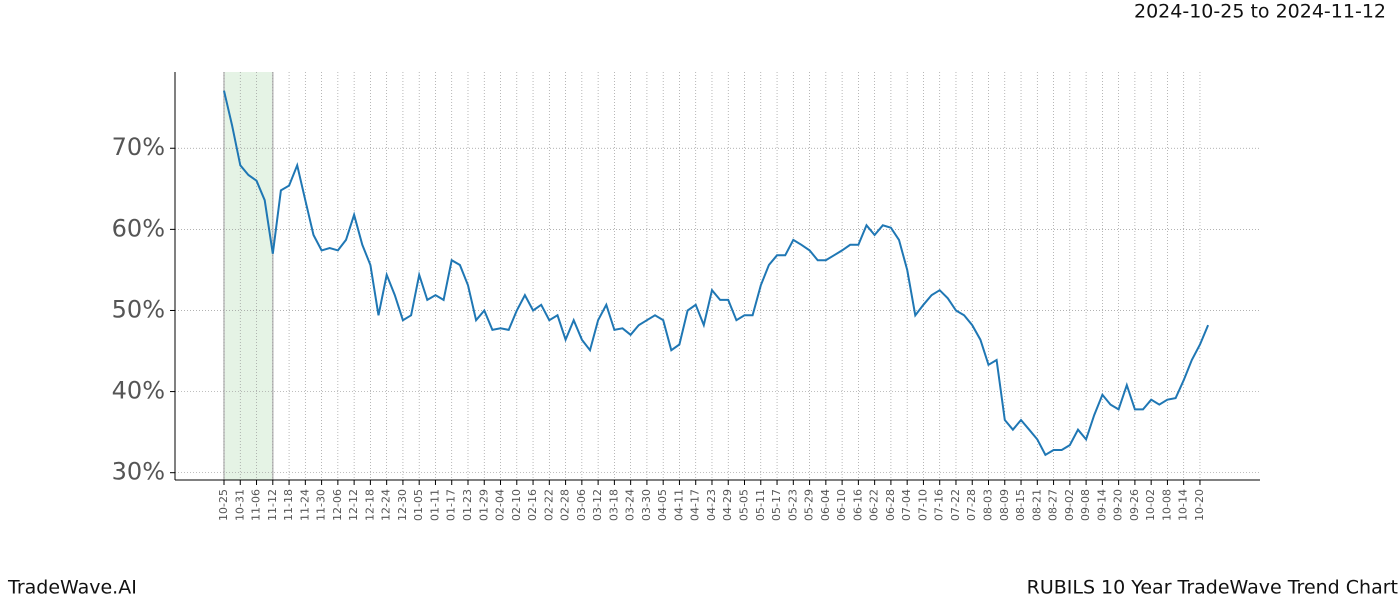  What do you see at coordinates (630, 505) in the screenshot?
I see `x-tick-label: 03-24` at bounding box center [630, 505].